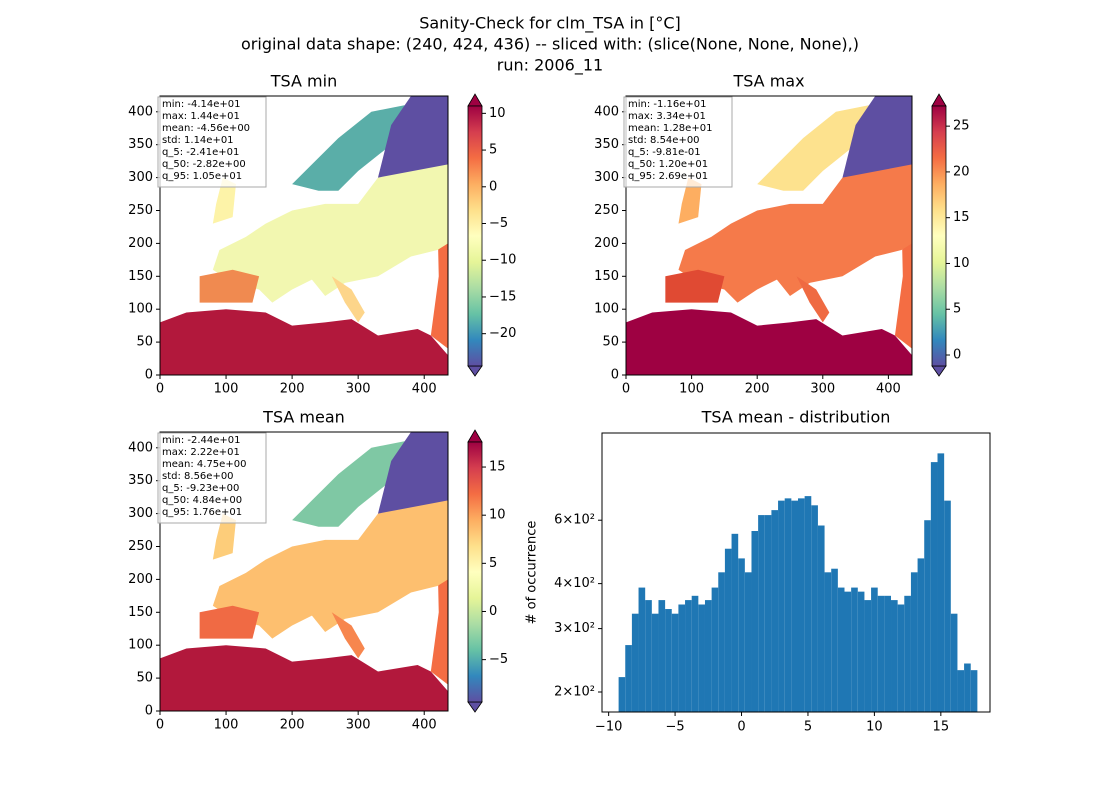 The image size is (1100, 800). What do you see at coordinates (502, 333) in the screenshot?
I see `colorbar-tick-label: −20` at bounding box center [502, 333].